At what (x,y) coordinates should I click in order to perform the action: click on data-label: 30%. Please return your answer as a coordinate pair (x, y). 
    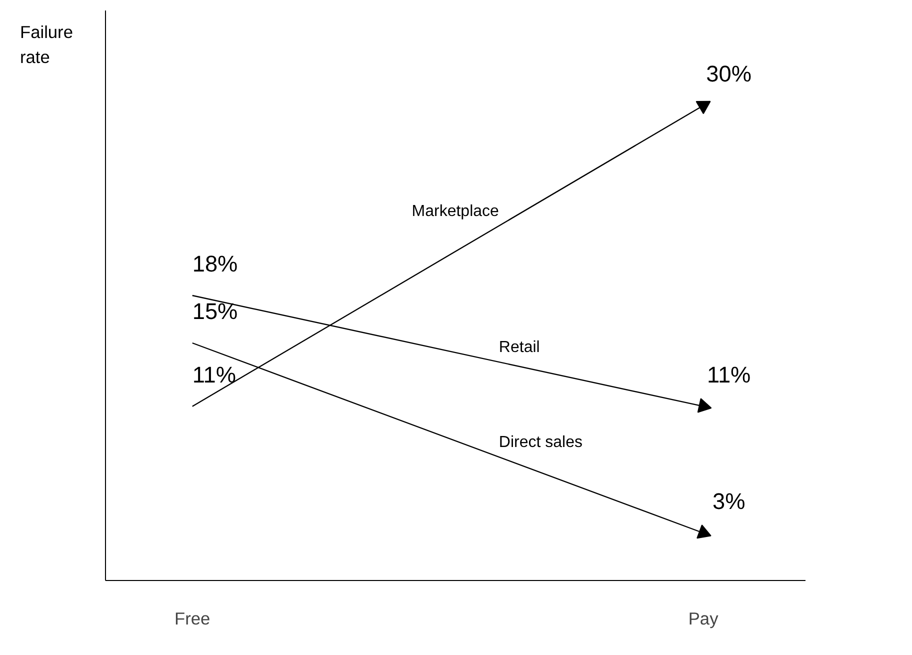
    Looking at the image, I should click on (729, 73).